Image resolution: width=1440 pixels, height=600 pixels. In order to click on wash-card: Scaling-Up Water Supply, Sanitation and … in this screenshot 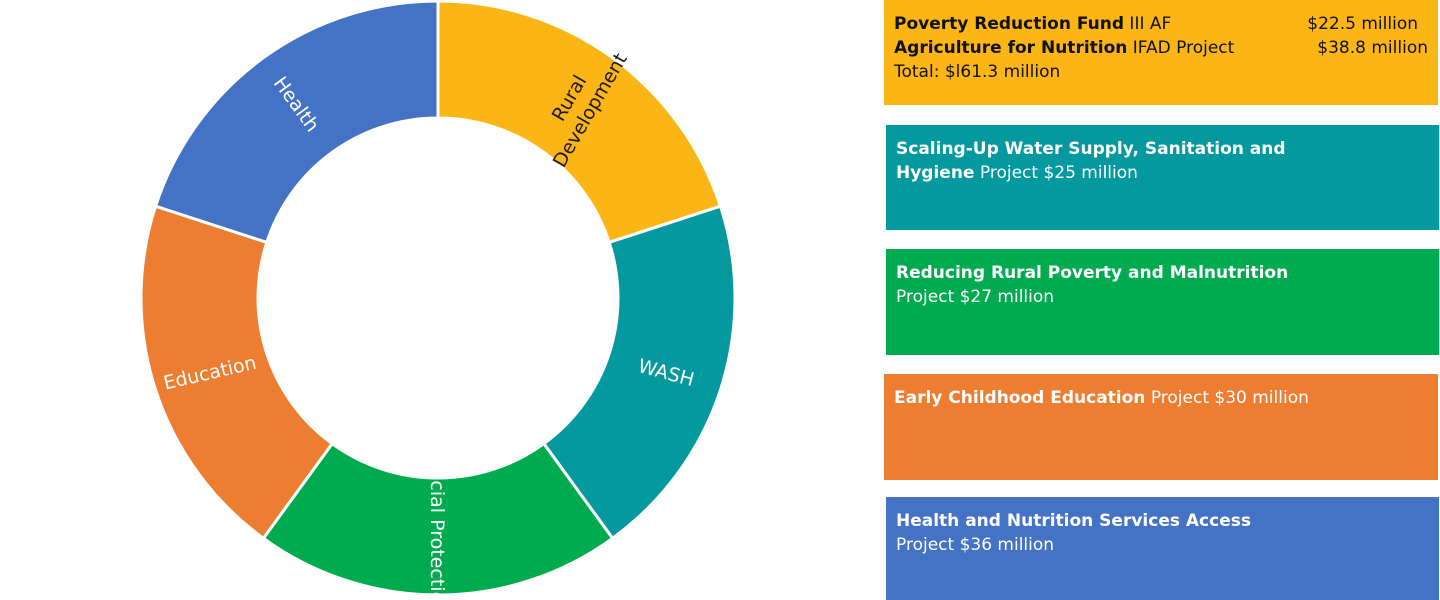, I will do `click(1162, 177)`.